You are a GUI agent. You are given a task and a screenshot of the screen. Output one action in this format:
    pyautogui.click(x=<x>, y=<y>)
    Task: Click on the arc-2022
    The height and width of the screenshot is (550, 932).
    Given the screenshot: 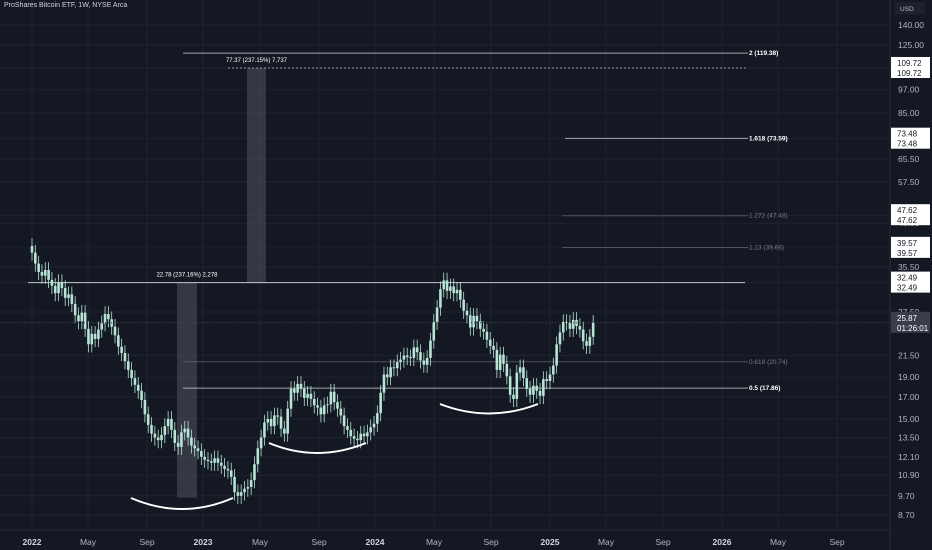 What is the action you would take?
    pyautogui.click(x=182, y=503)
    